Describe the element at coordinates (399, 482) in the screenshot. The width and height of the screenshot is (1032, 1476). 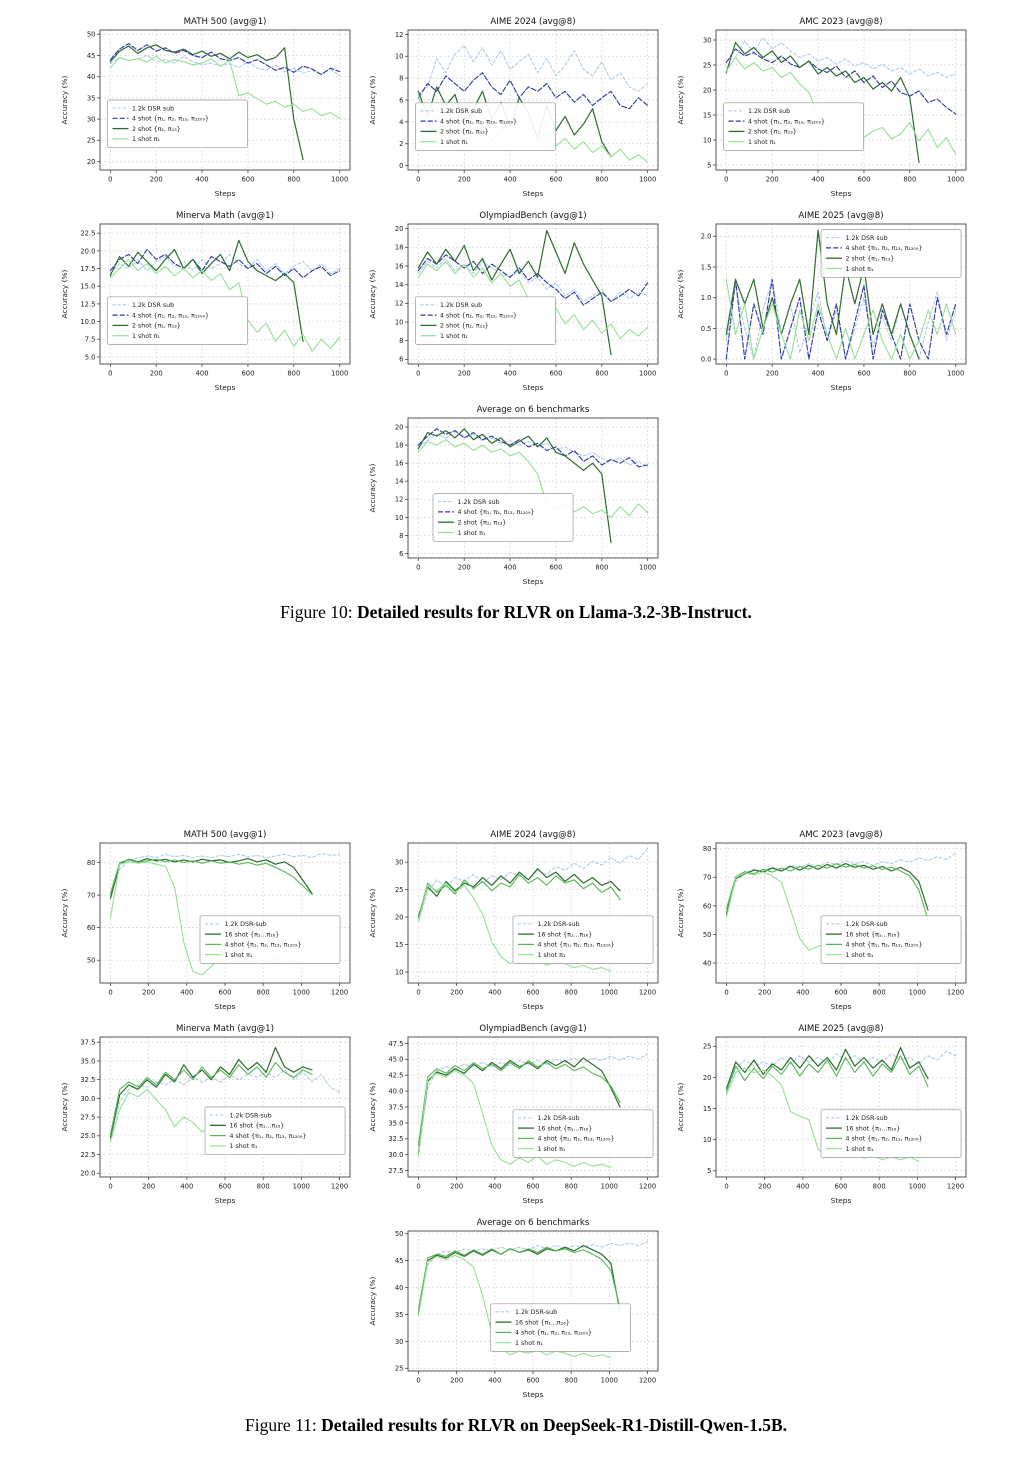
I see `y-tick-label: 14` at that location.